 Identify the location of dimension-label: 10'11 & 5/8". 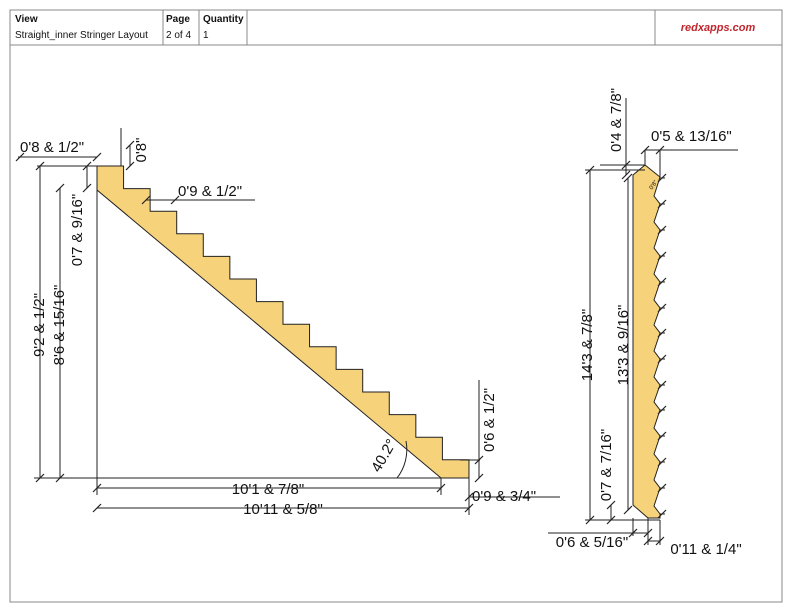
(283, 509).